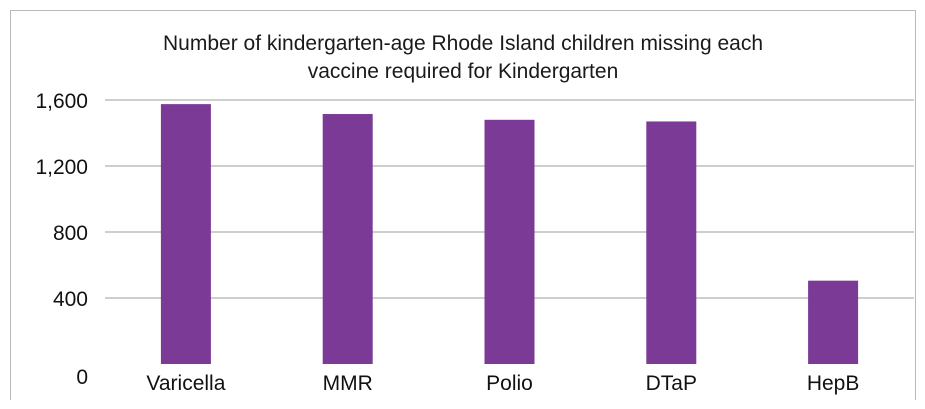 The width and height of the screenshot is (925, 409). Describe the element at coordinates (833, 383) in the screenshot. I see `x-tick-label: HepB` at that location.